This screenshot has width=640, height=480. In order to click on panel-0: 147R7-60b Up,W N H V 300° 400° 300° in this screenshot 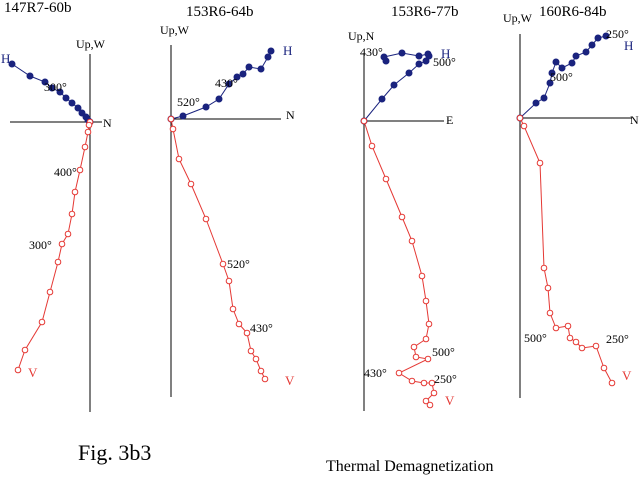, I will do `click(56, 206)`.